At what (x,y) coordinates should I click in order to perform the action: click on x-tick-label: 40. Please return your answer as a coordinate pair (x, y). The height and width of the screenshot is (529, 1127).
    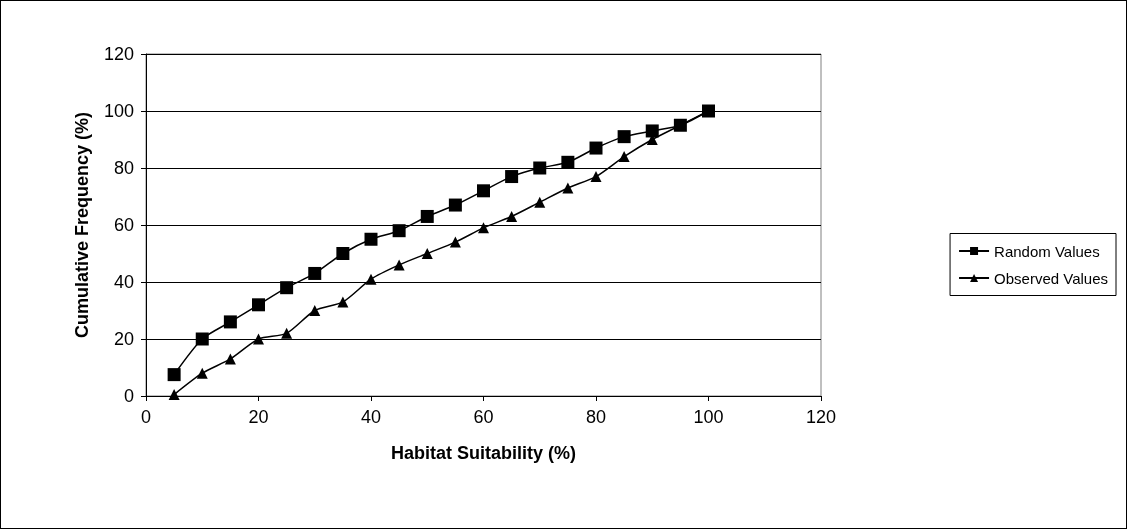
    Looking at the image, I should click on (371, 417).